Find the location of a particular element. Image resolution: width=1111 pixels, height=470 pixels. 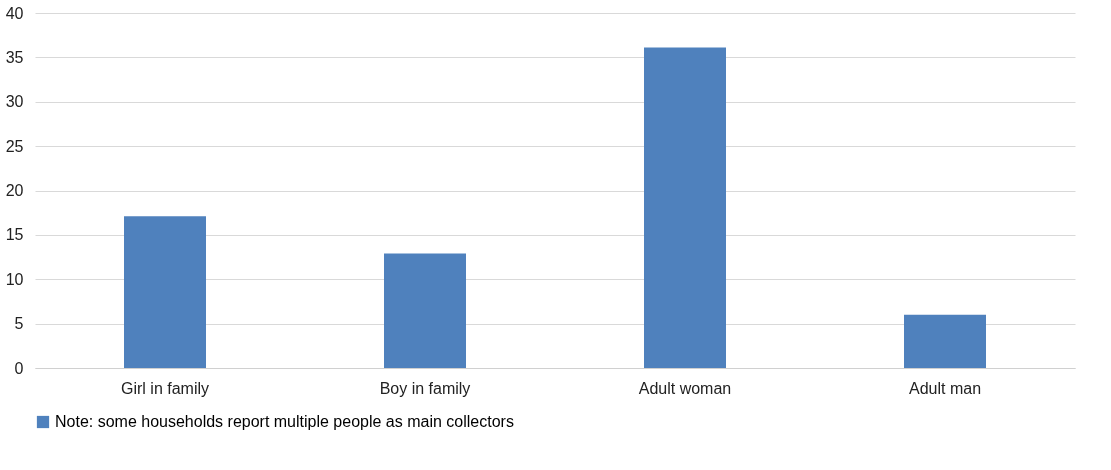

y-tick-label: 35 is located at coordinates (14, 57).